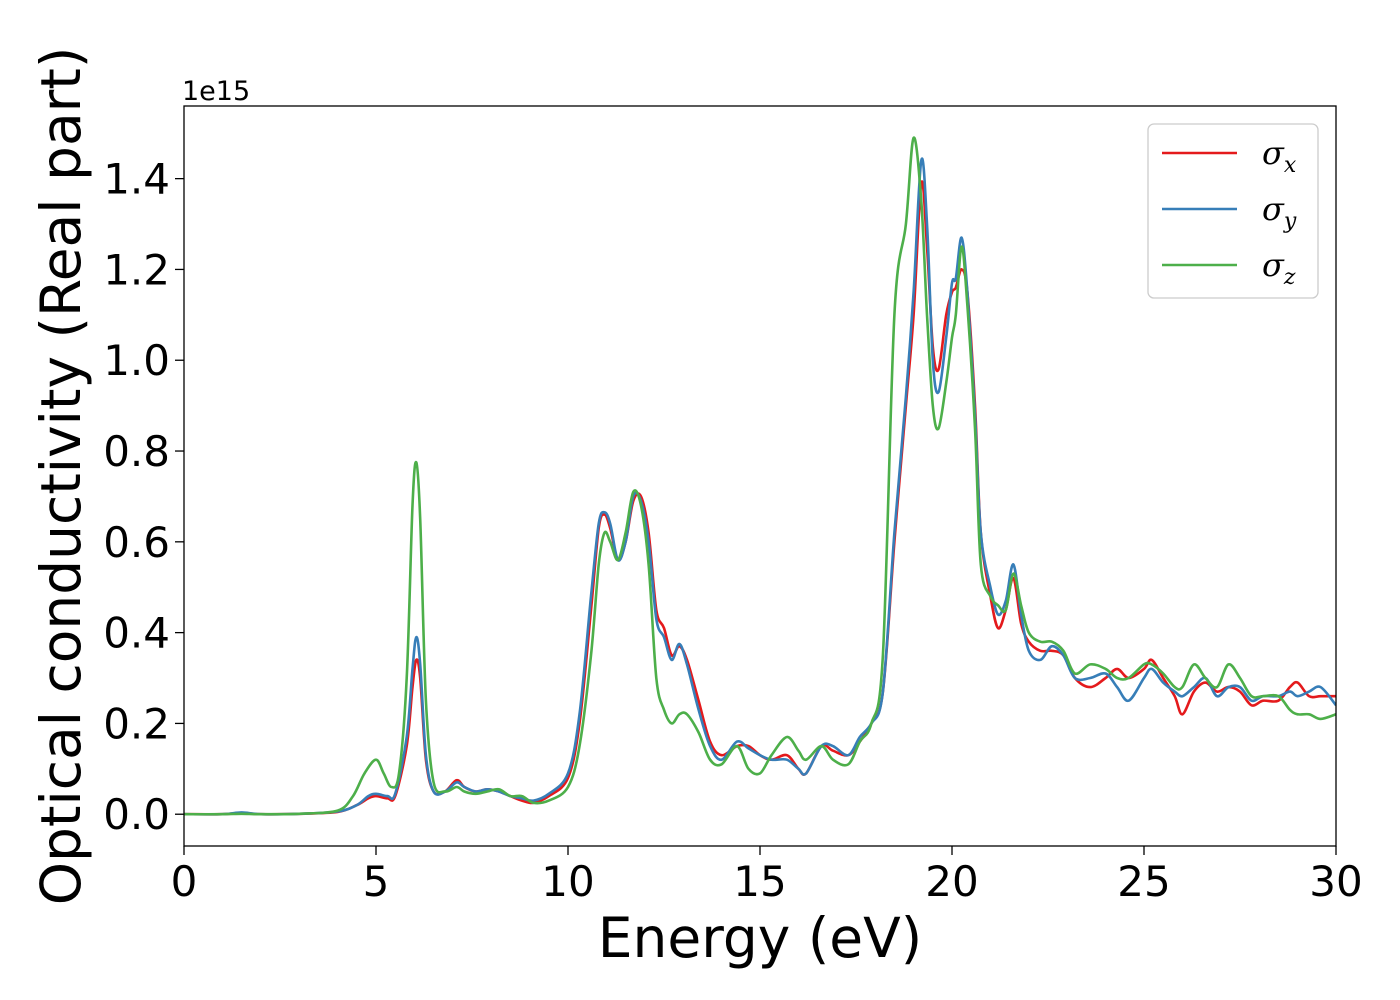  Describe the element at coordinates (216, 91) in the screenshot. I see `y-offset-text: 1e15` at that location.